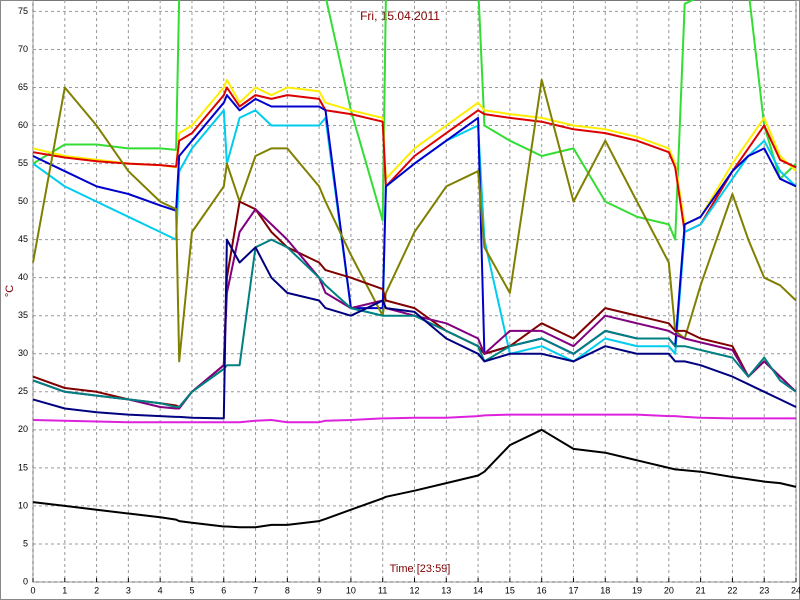  What do you see at coordinates (23, 353) in the screenshot?
I see `y-tick-label: 30` at bounding box center [23, 353].